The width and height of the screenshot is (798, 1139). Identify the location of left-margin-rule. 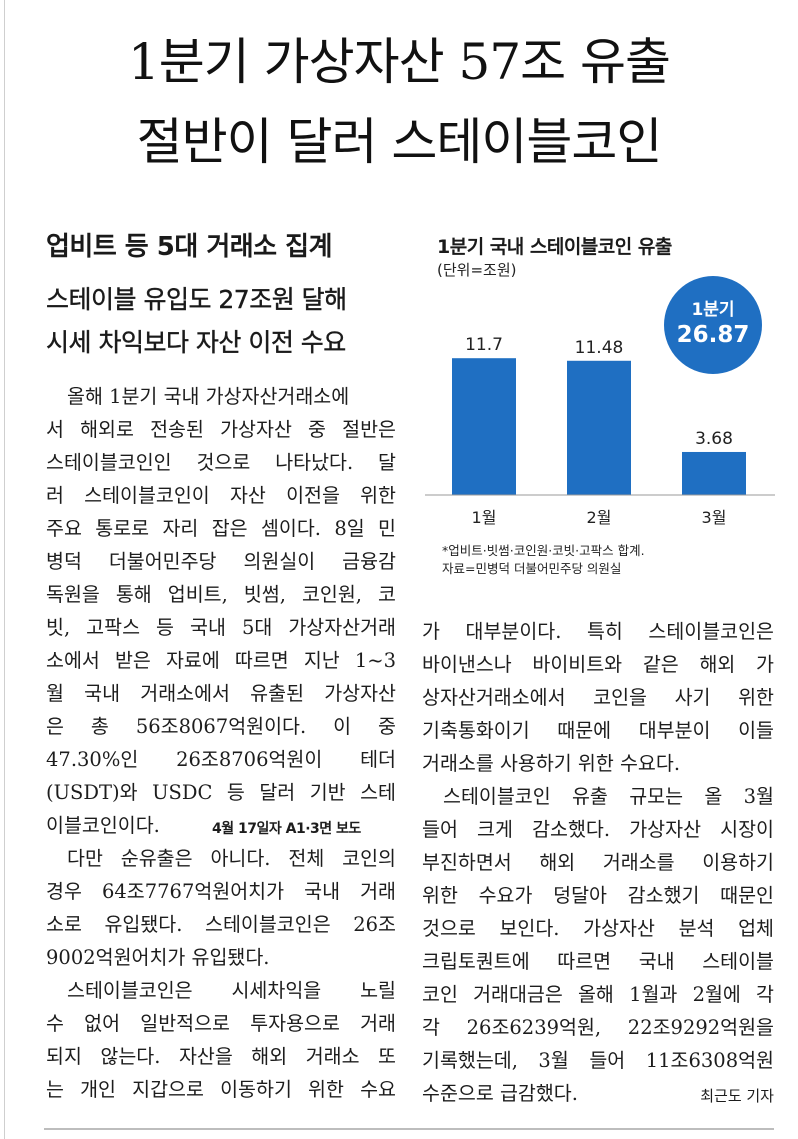
(4, 569).